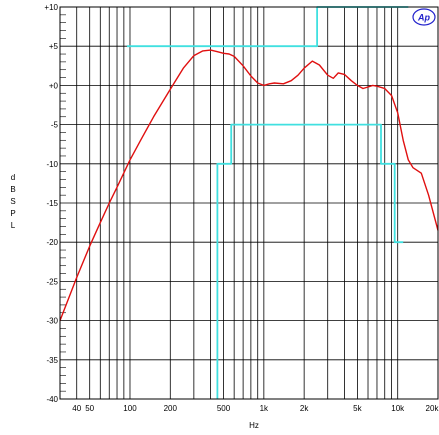  What do you see at coordinates (51, 7) in the screenshot?
I see `y-tick-label: +10` at bounding box center [51, 7].